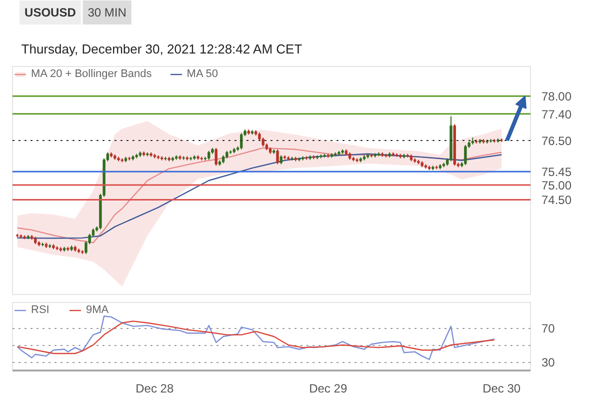 This screenshot has width=590, height=400. I want to click on chart-subtitle: Thursday, December 30, 2021 12:28:42 AM CET, so click(161, 49).